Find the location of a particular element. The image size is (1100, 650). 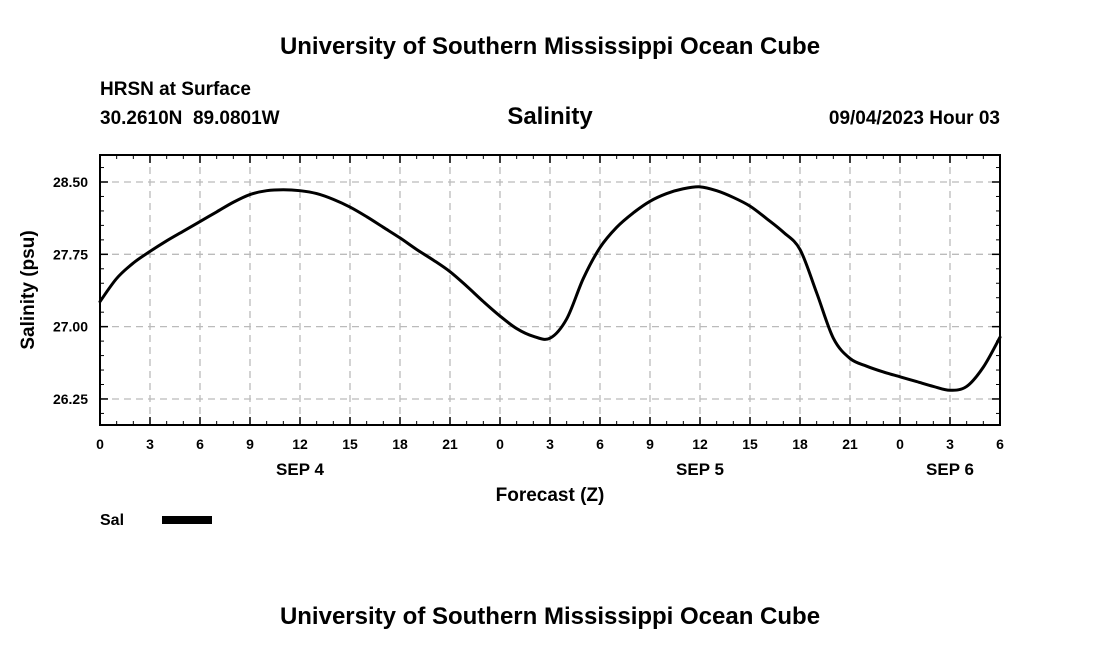

y-tick-label: 27.00 is located at coordinates (70, 327).